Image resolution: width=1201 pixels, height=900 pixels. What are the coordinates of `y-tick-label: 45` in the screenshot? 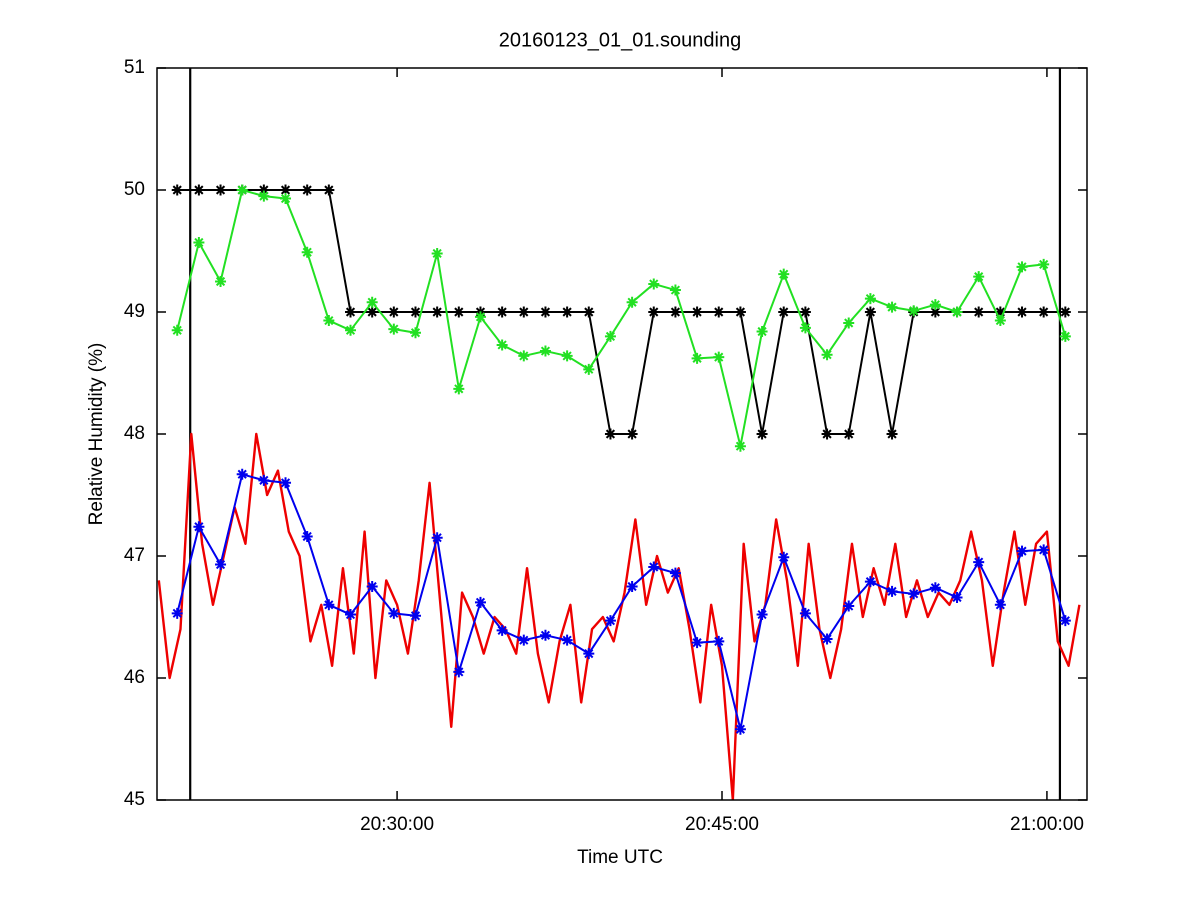 It's located at (134, 799).